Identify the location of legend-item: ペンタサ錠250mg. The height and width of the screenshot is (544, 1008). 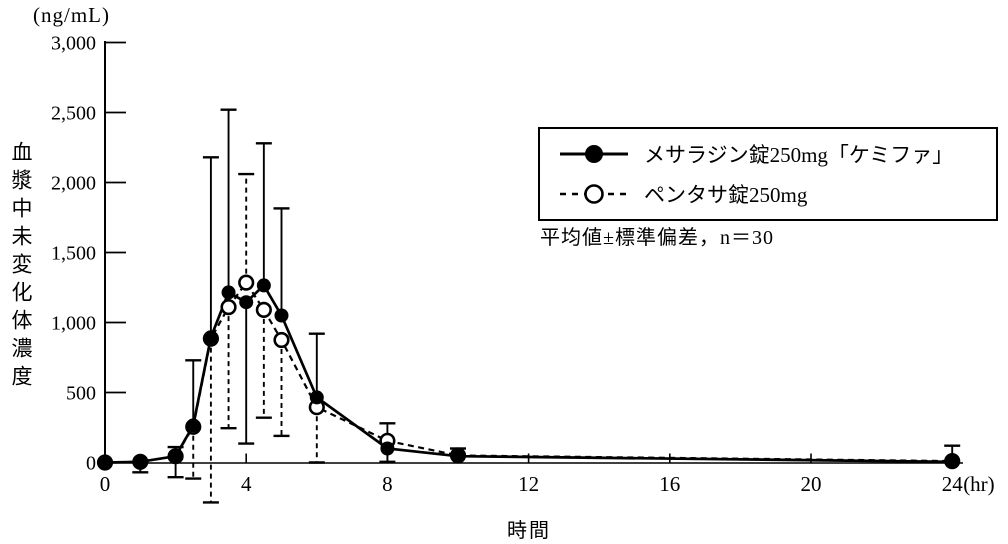
(777, 194).